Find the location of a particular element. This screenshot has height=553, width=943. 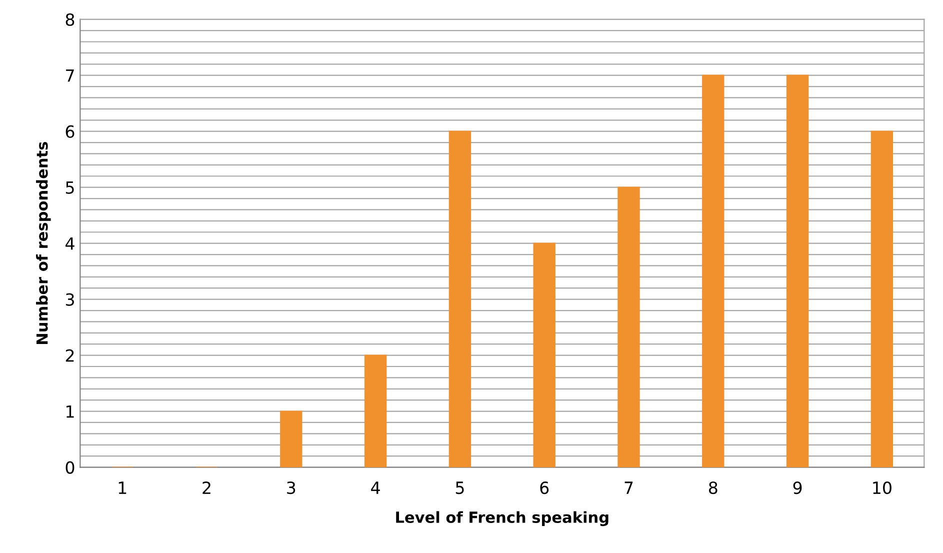

x-tick-label: 9 is located at coordinates (797, 487).